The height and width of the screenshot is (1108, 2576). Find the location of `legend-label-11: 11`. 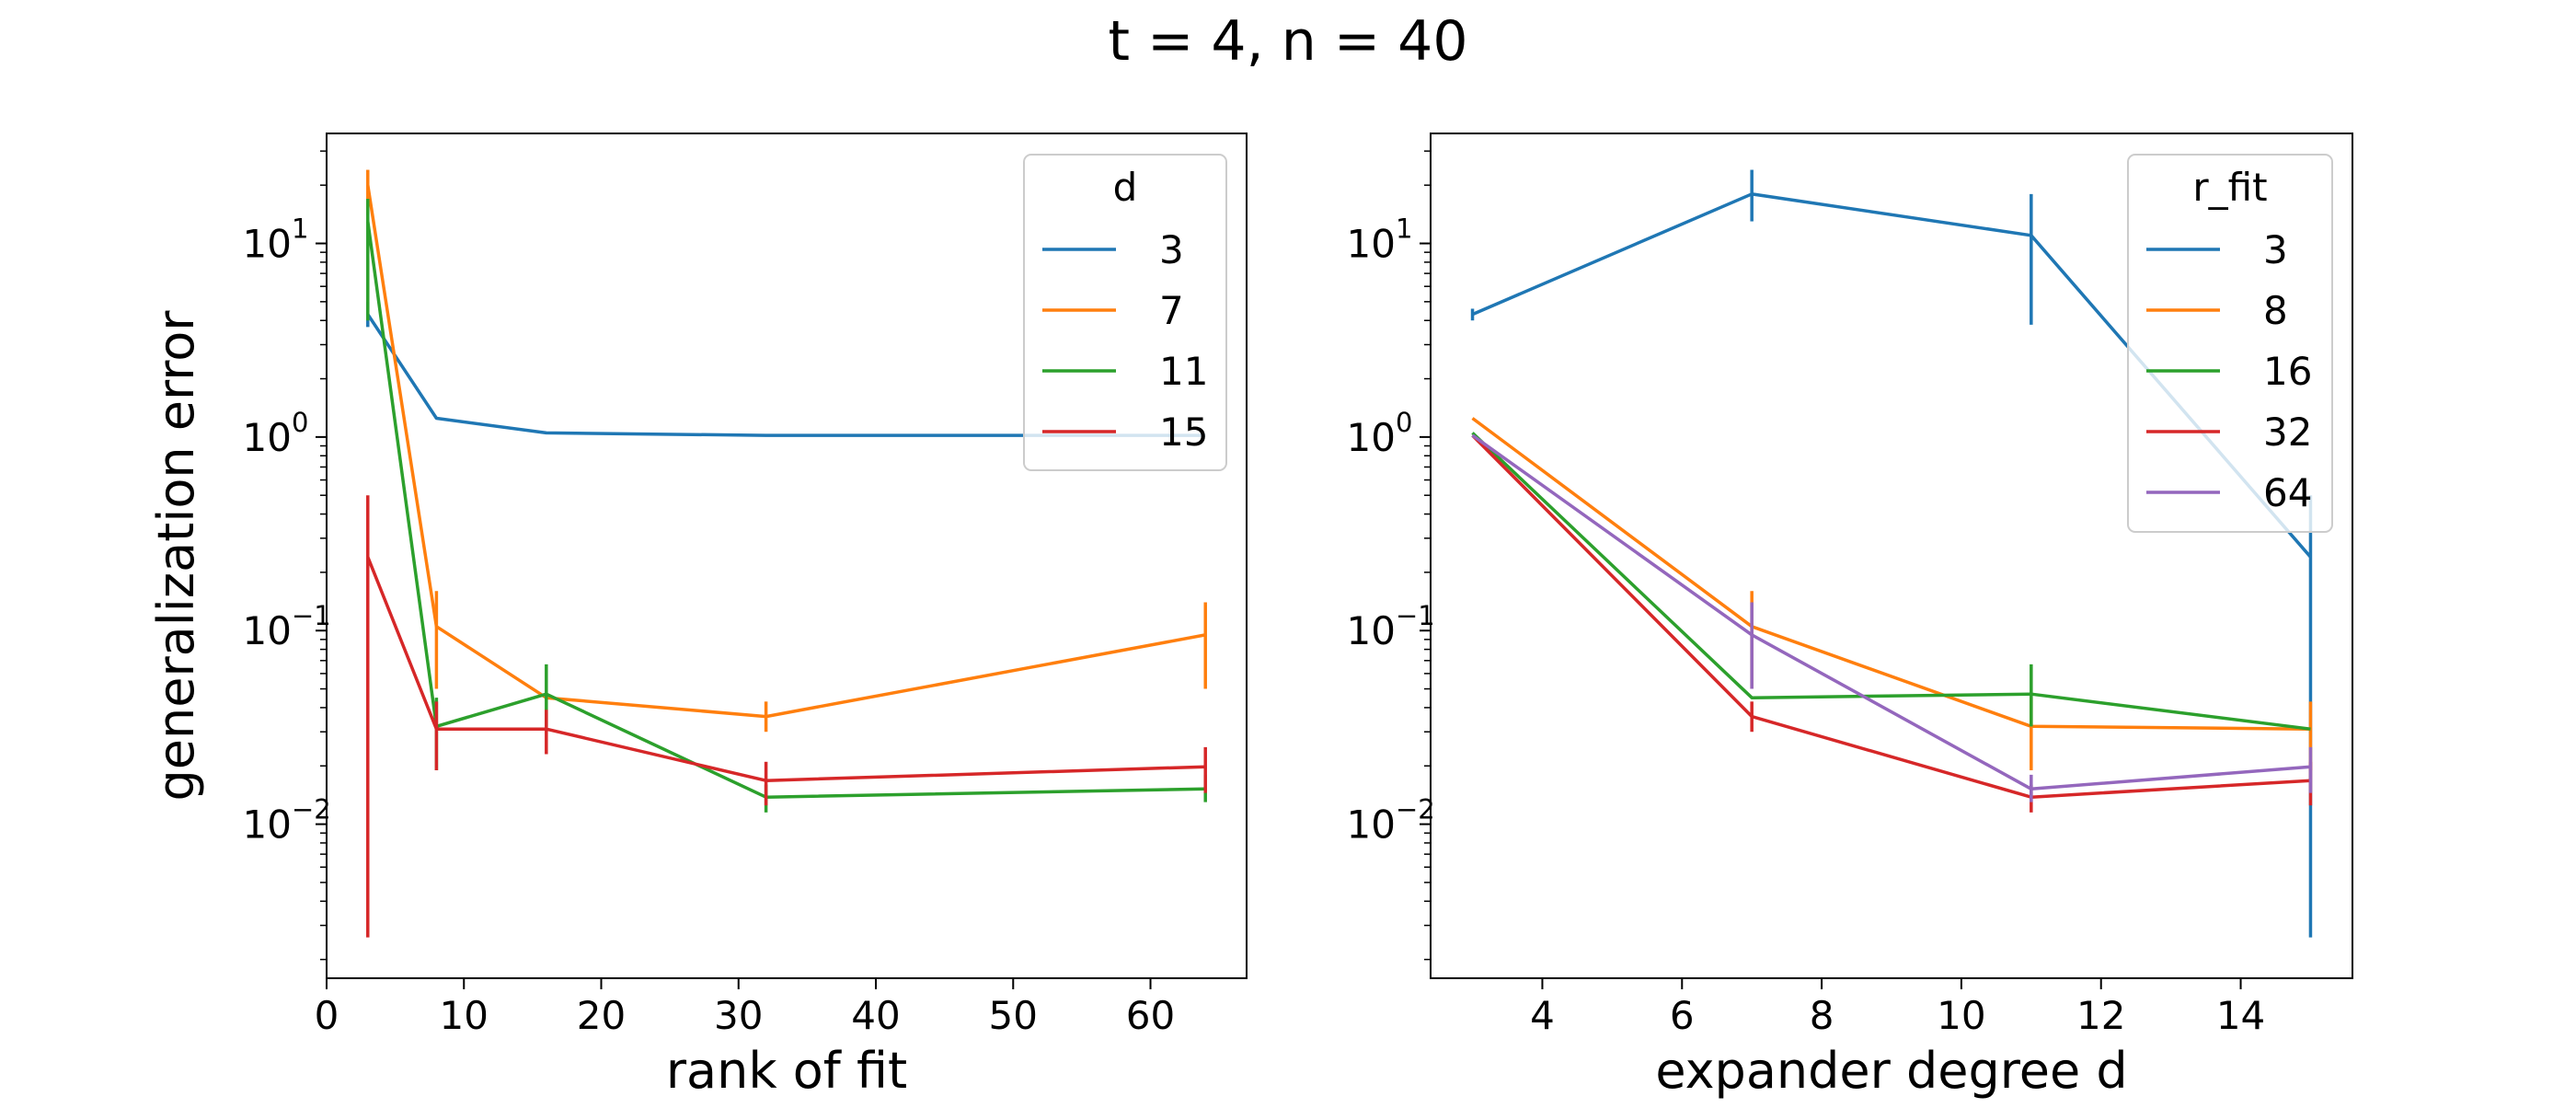

legend-label-11: 11 is located at coordinates (1183, 371).